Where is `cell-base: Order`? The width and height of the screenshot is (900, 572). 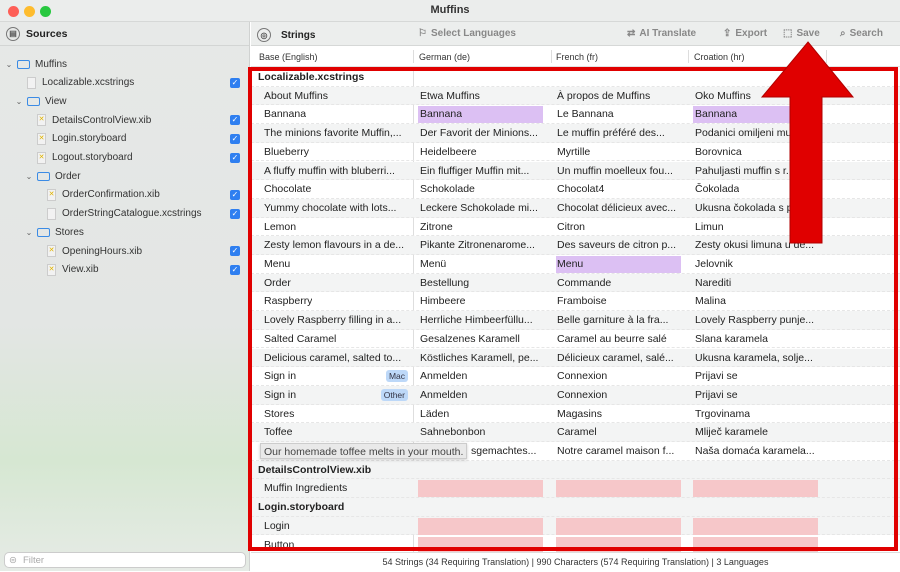 cell-base: Order is located at coordinates (277, 282).